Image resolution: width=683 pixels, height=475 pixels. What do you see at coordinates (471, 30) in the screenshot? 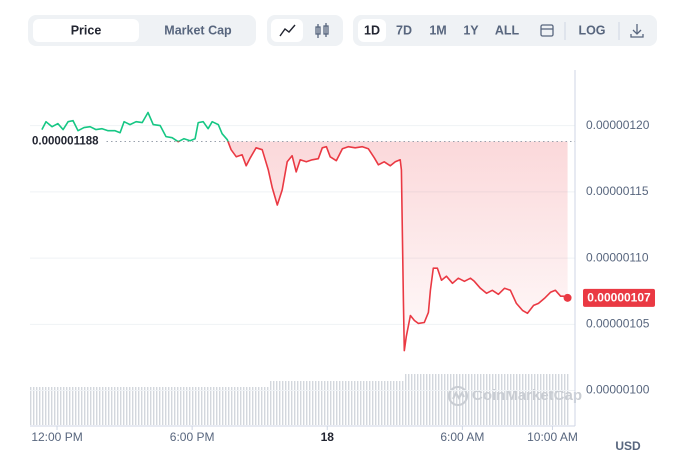
I see `range-button: 1Y` at bounding box center [471, 30].